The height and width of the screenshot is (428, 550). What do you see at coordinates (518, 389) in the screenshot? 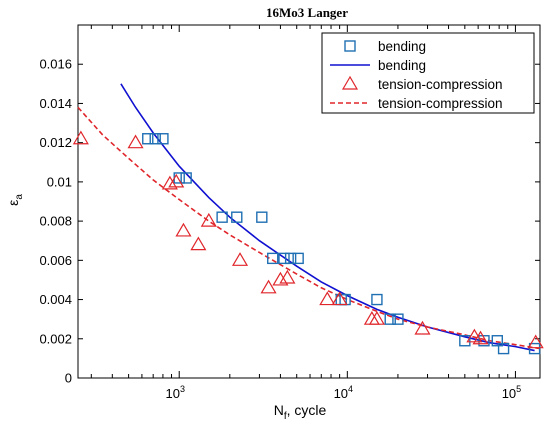
I see `x-tick-exponent: 5` at bounding box center [518, 389].